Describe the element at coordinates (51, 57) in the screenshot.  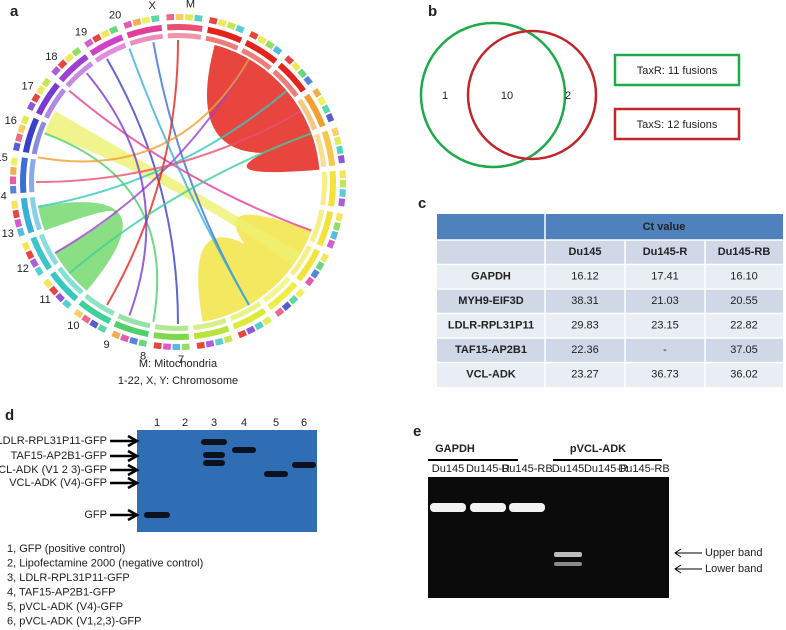
I see `chromosome-label: 18` at that location.